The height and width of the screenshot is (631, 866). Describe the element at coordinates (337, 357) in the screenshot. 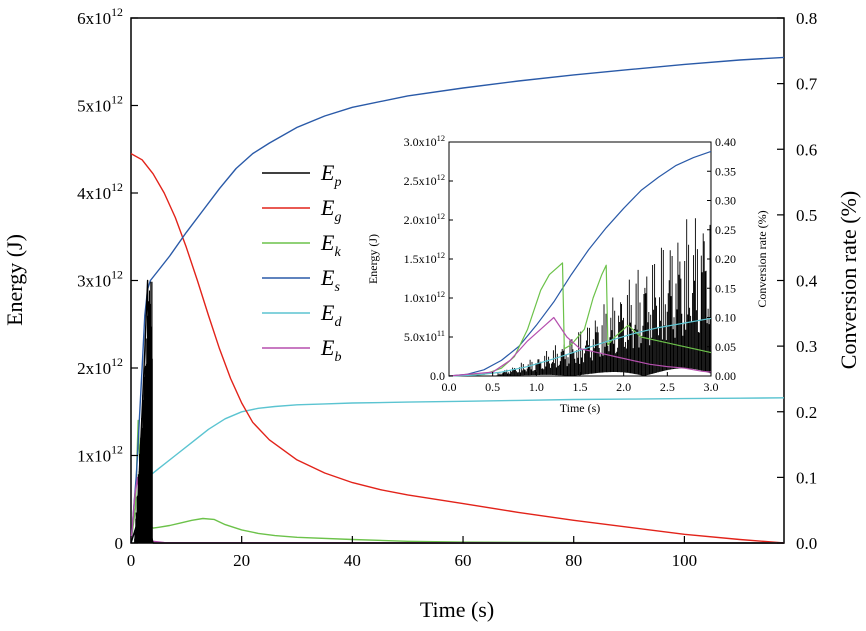

I see `legend-label-subscript: b` at that location.